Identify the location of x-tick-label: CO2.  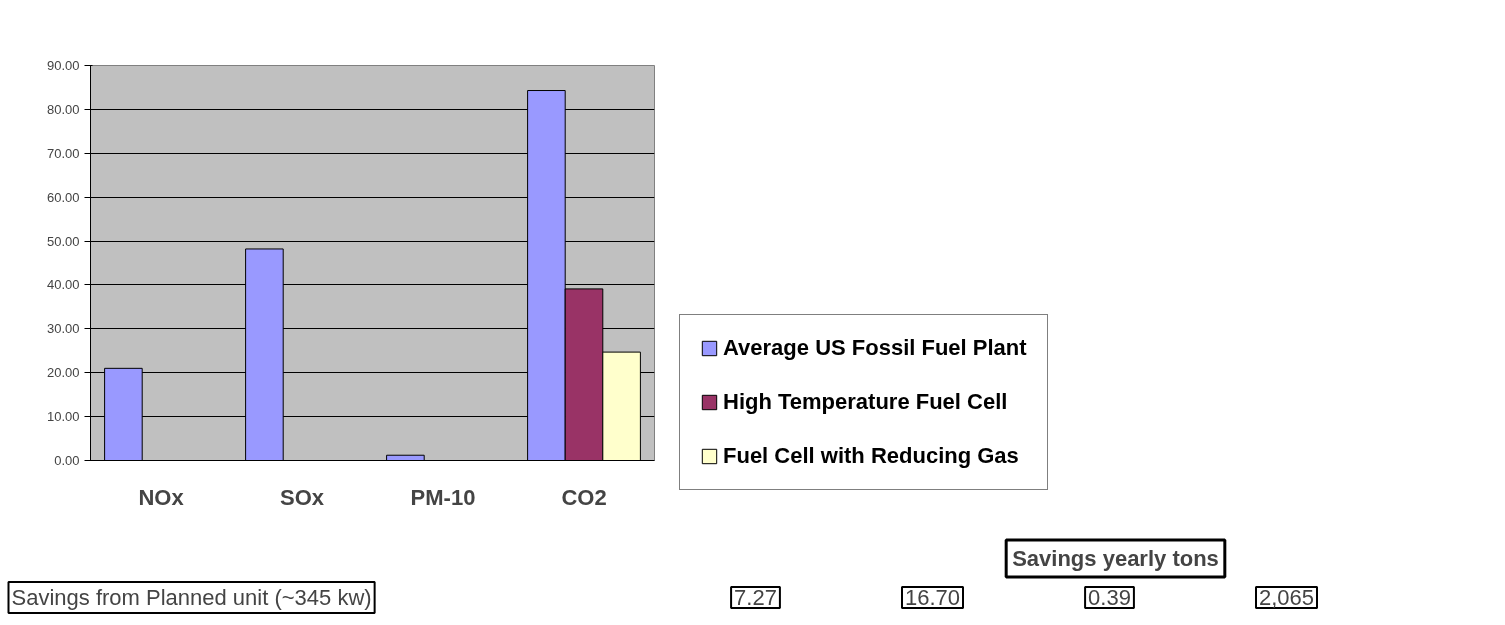
(584, 497).